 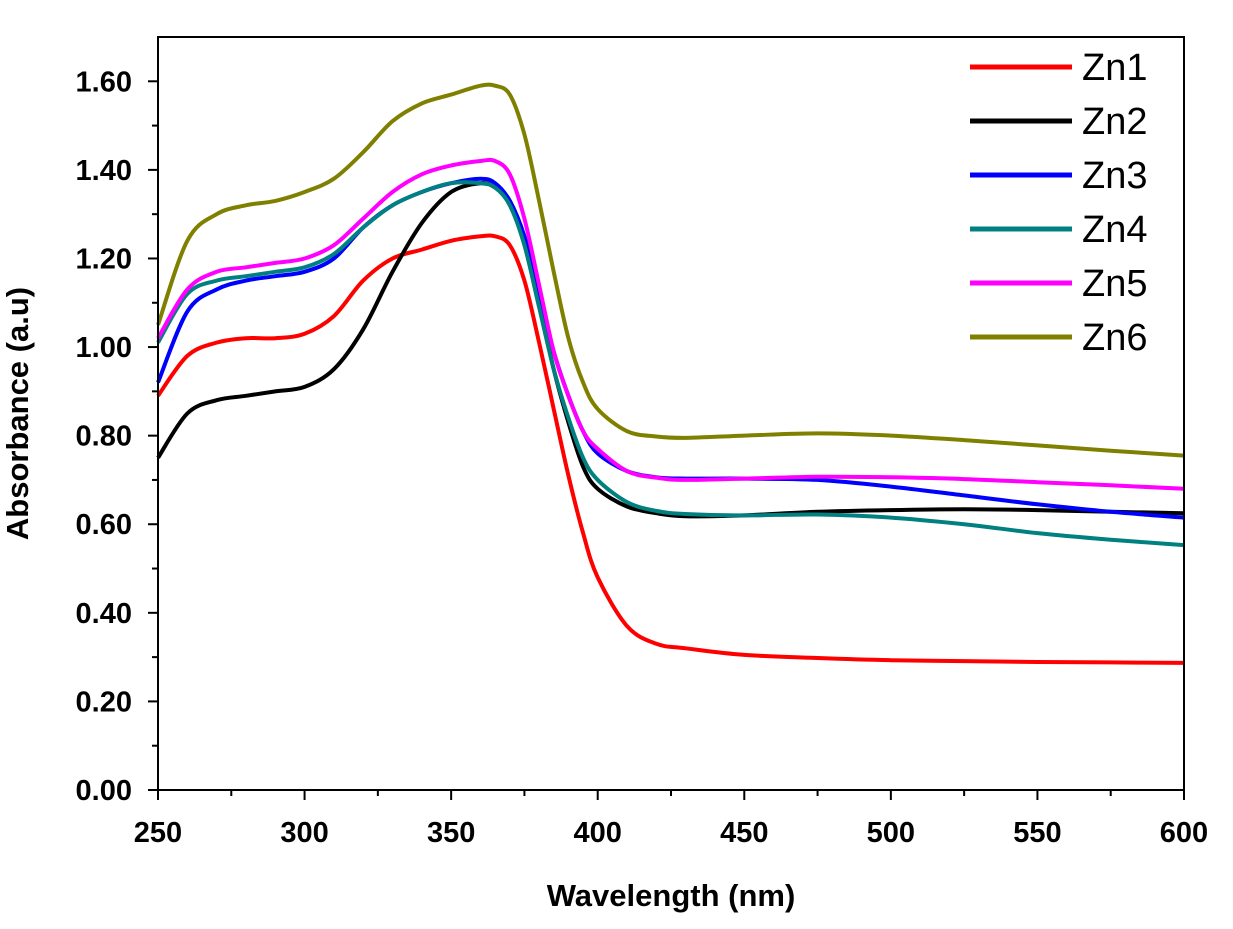 What do you see at coordinates (451, 833) in the screenshot?
I see `x-tick-label: 350` at bounding box center [451, 833].